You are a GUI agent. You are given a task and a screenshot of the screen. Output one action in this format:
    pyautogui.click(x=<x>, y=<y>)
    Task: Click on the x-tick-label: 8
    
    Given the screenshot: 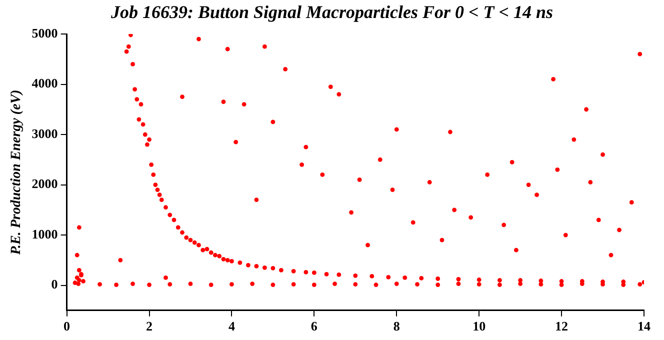 What is the action you would take?
    pyautogui.click(x=396, y=326)
    